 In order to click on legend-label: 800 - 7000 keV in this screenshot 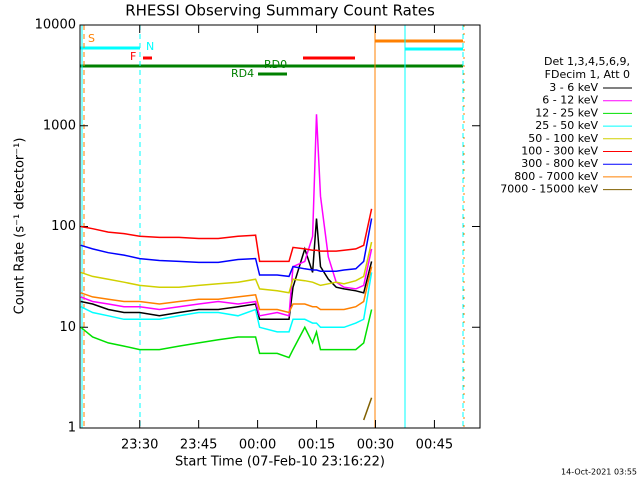, I will do `click(556, 176)`.